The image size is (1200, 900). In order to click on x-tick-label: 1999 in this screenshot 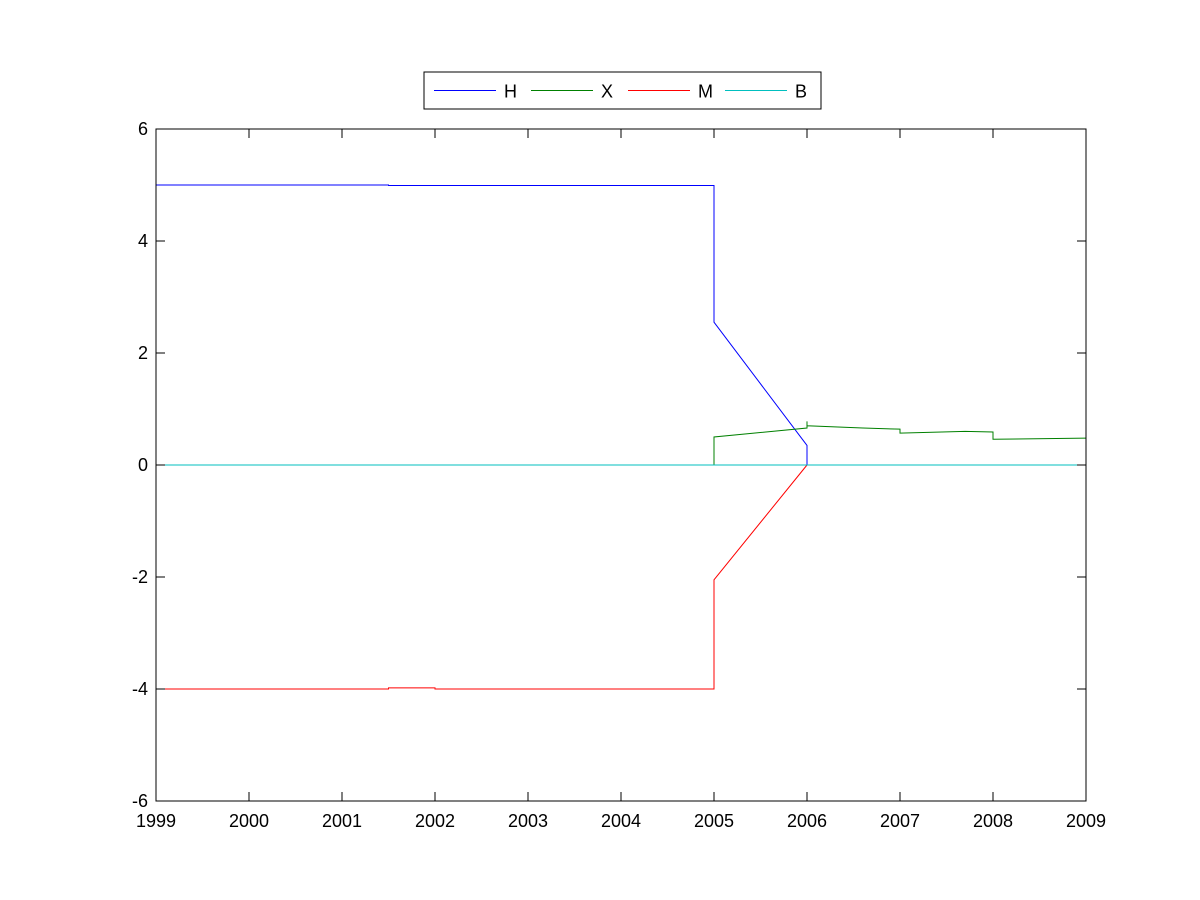, I will do `click(156, 821)`.